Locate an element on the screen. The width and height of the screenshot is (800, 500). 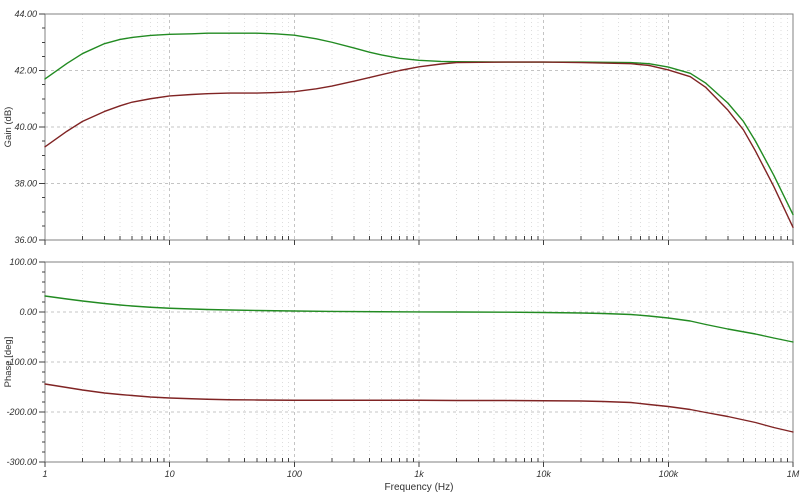
x-tick-label: 1M is located at coordinates (793, 474).